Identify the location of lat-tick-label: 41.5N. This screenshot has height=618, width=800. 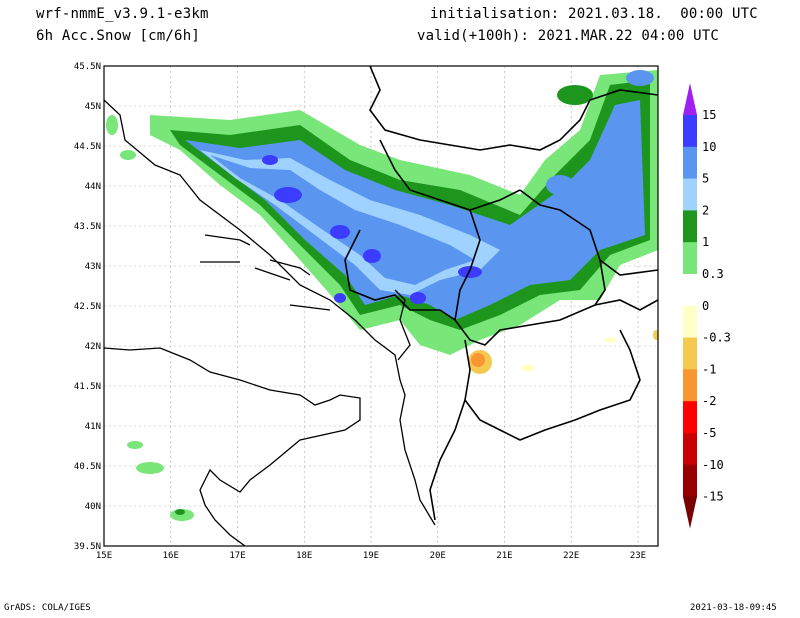
(87, 387).